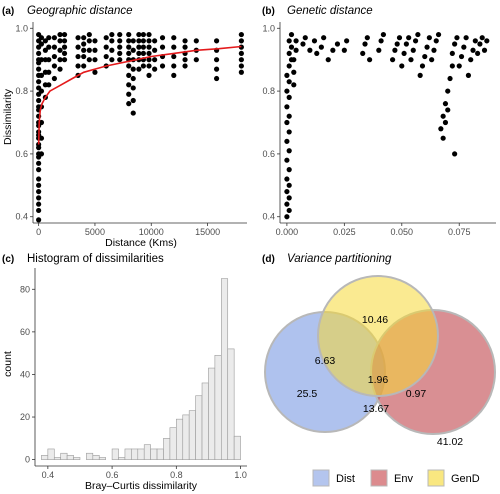  Describe the element at coordinates (8, 116) in the screenshot. I see `y-axis-label-a: Dissimilarity` at that location.